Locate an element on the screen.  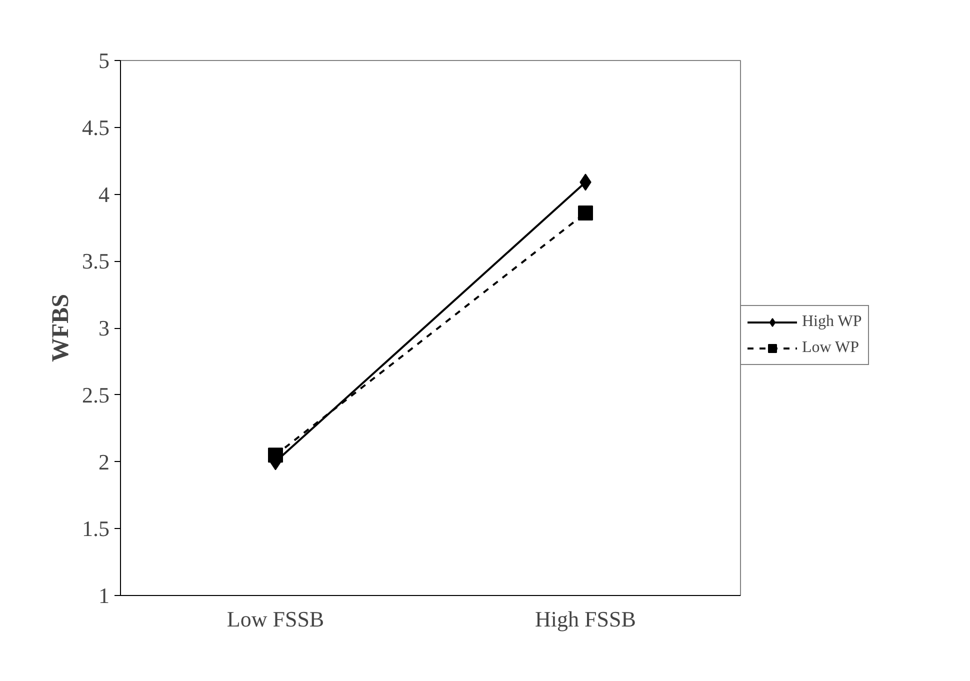
x-tick-label: Low FSSB is located at coordinates (275, 619).